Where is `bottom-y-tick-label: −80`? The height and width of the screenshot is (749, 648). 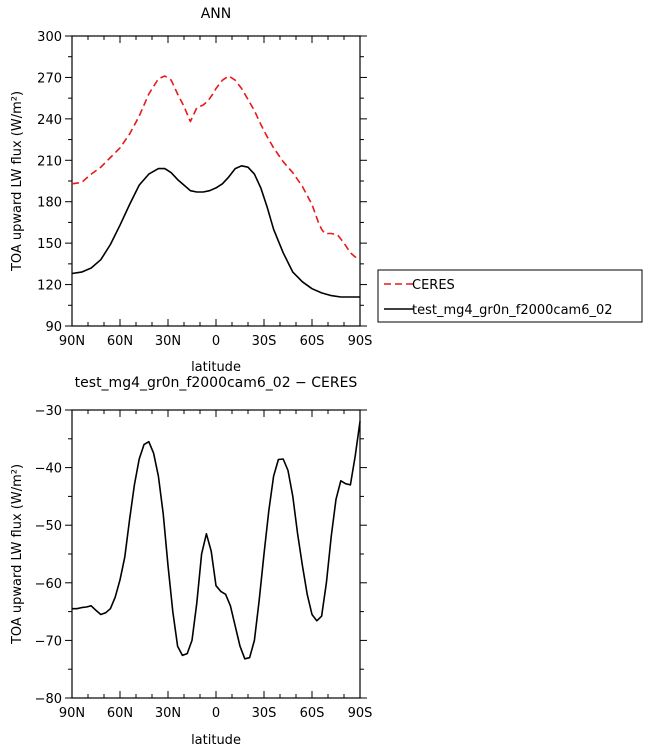
bottom-y-tick-label: −80 is located at coordinates (48, 699).